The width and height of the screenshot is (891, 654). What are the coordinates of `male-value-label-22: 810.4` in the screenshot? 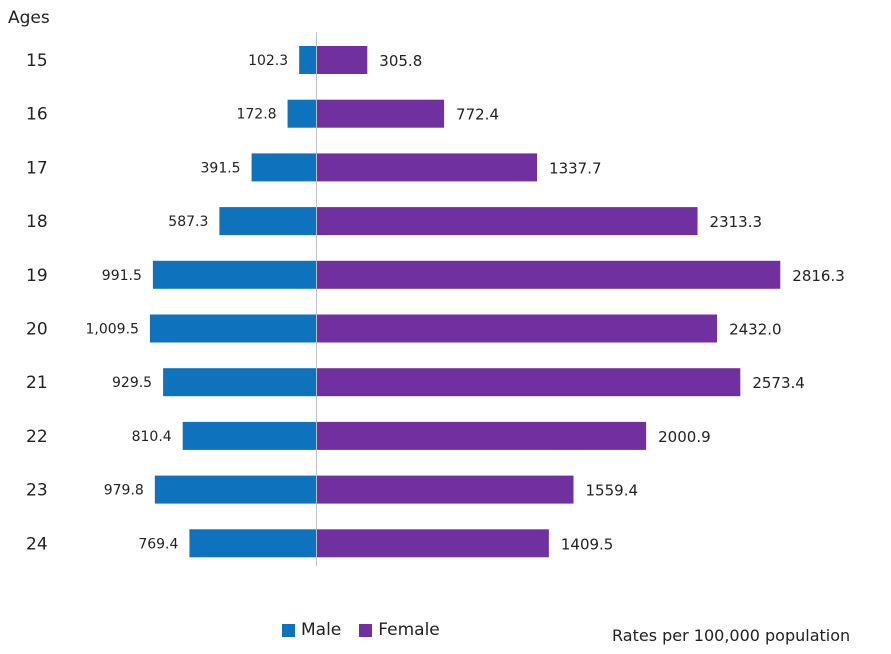 It's located at (152, 437).